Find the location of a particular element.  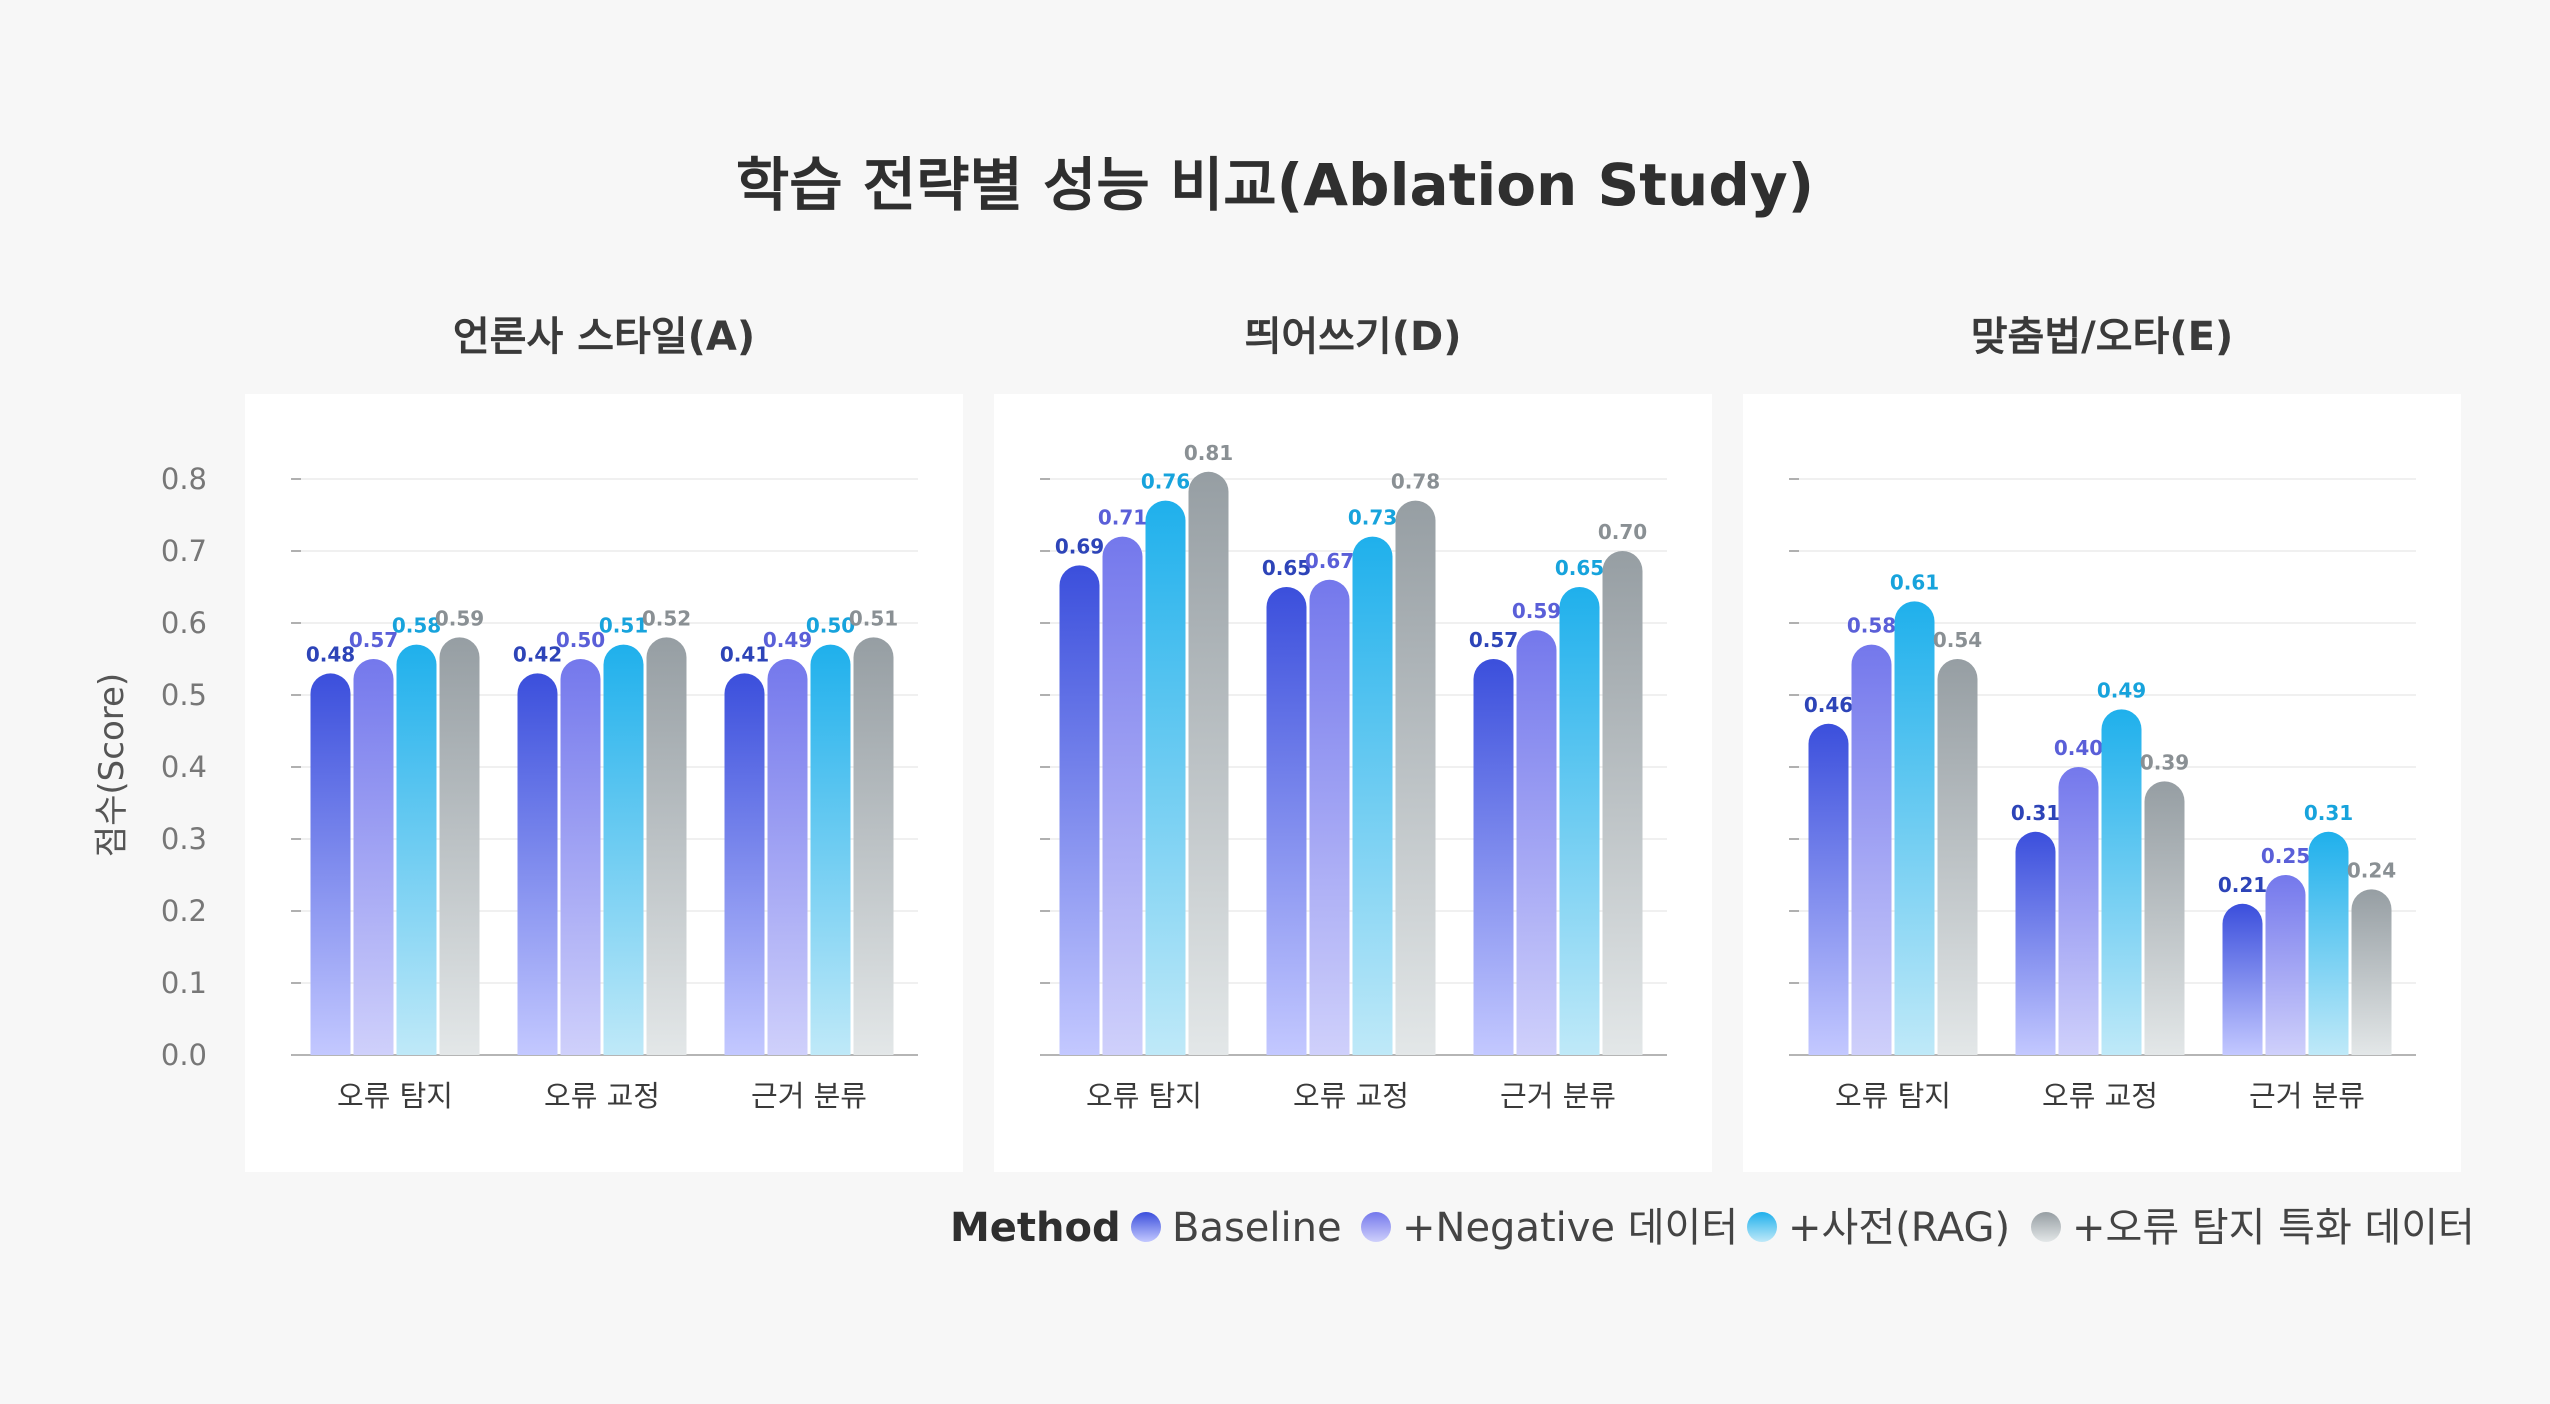

data-label: 0.69 is located at coordinates (1079, 546).